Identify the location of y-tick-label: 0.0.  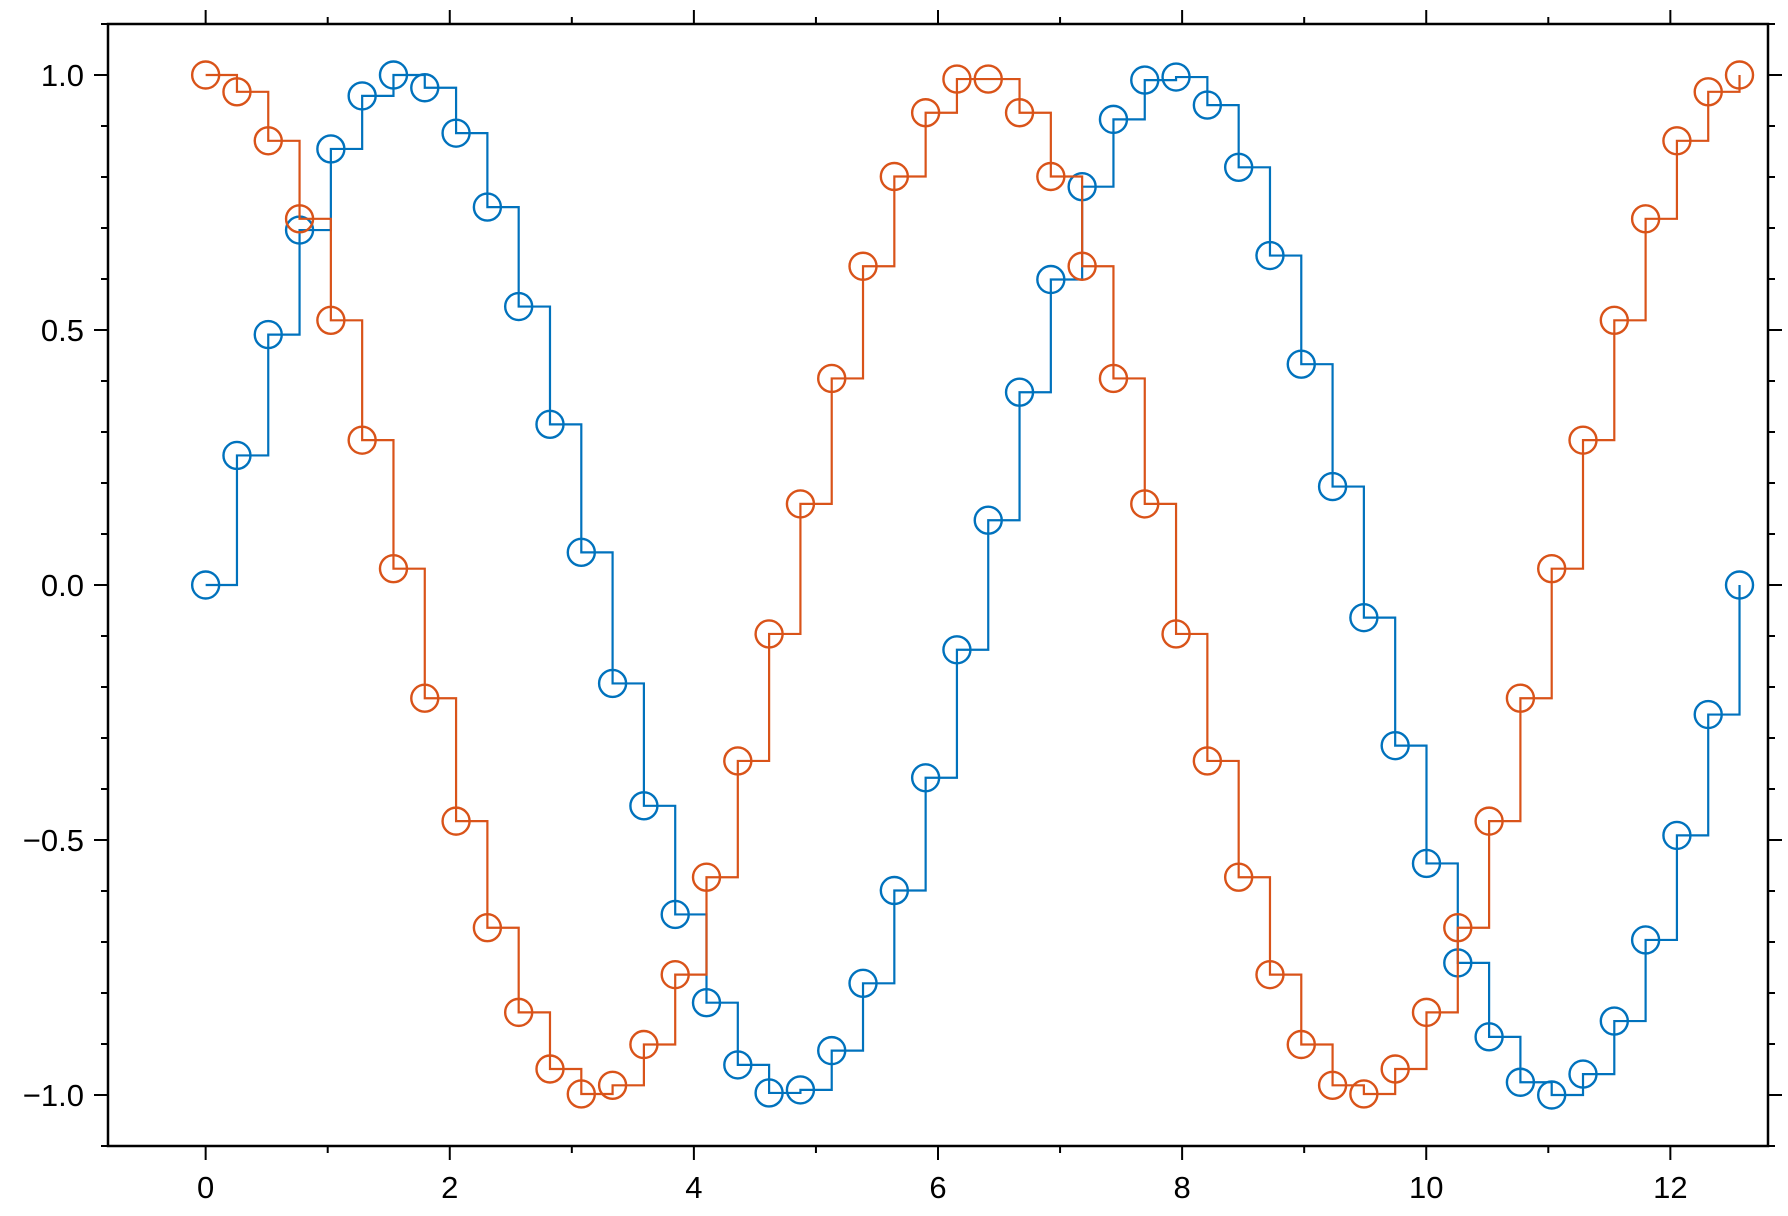
(62, 585).